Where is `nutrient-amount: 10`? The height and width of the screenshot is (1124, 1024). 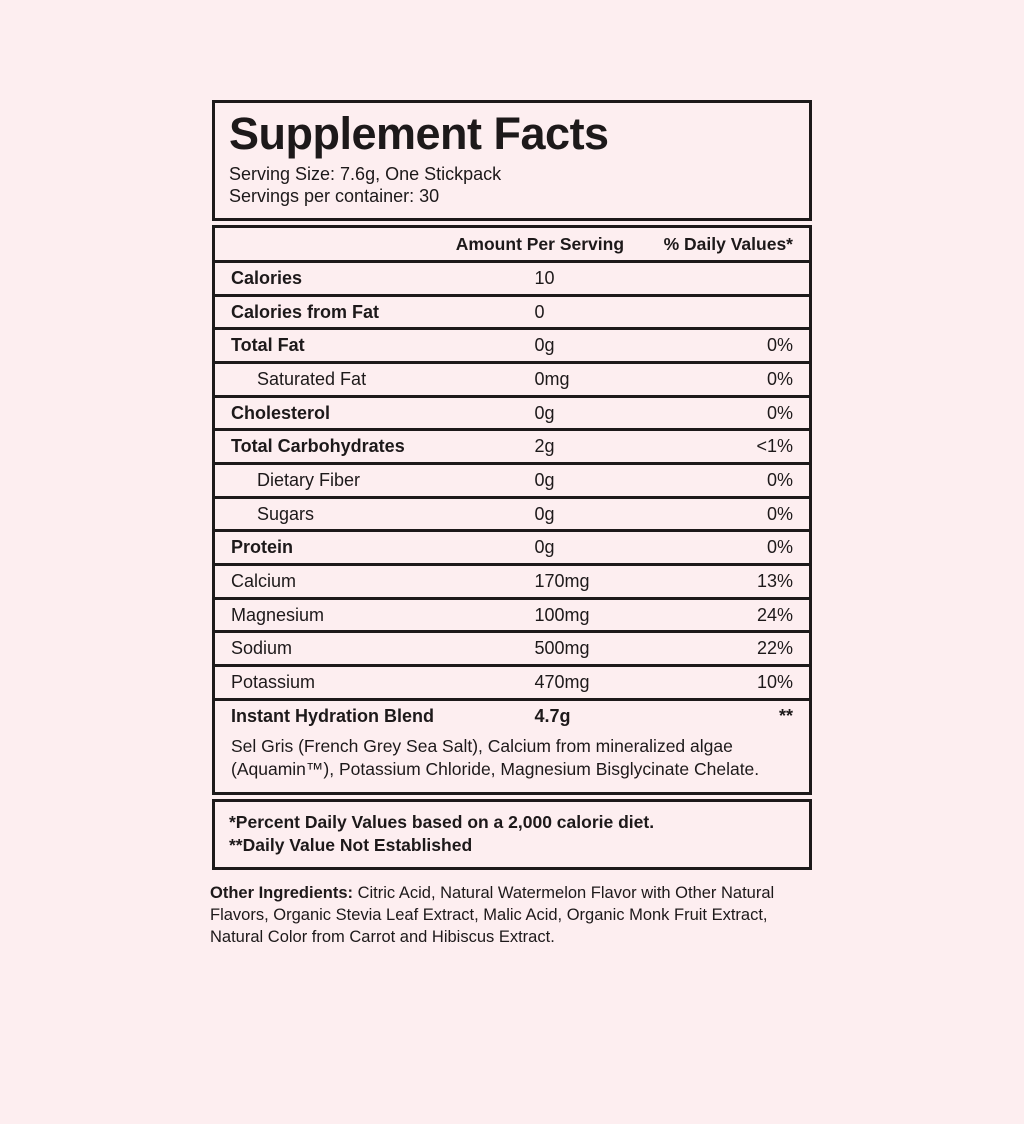 nutrient-amount: 10 is located at coordinates (544, 277).